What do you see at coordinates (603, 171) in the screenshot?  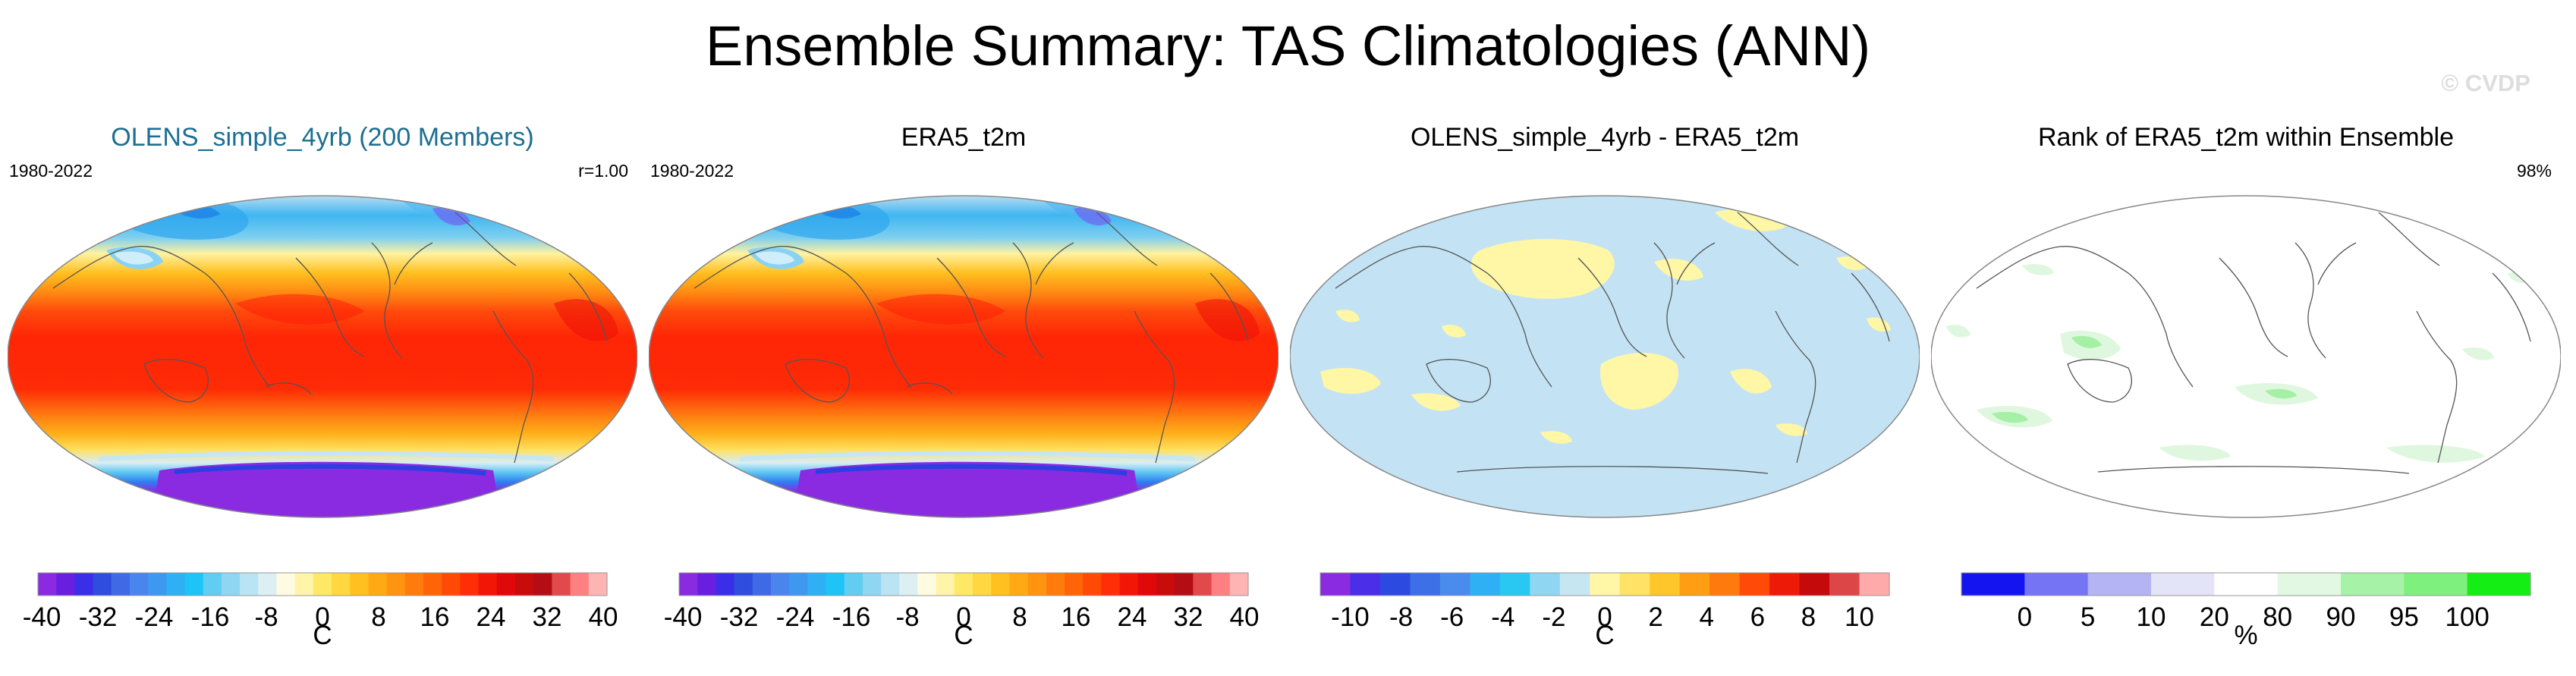 I see `correlation-label: r=1.00` at bounding box center [603, 171].